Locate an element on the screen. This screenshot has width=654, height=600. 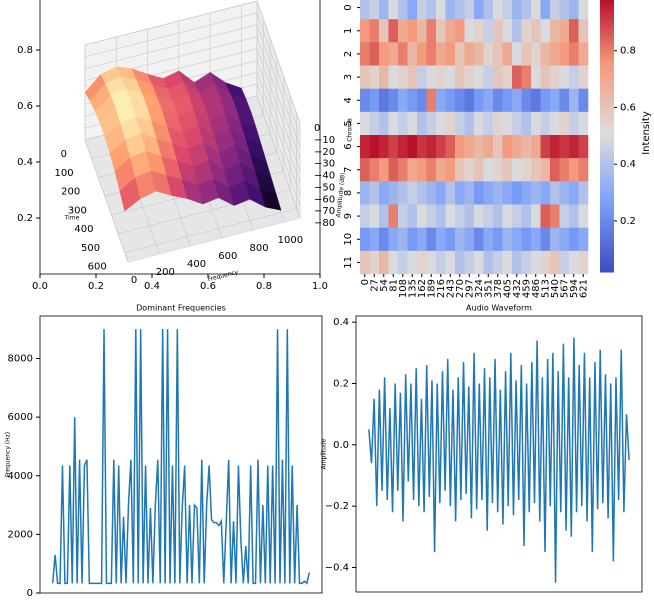
x-tick-label: 0.4 is located at coordinates (152, 286).